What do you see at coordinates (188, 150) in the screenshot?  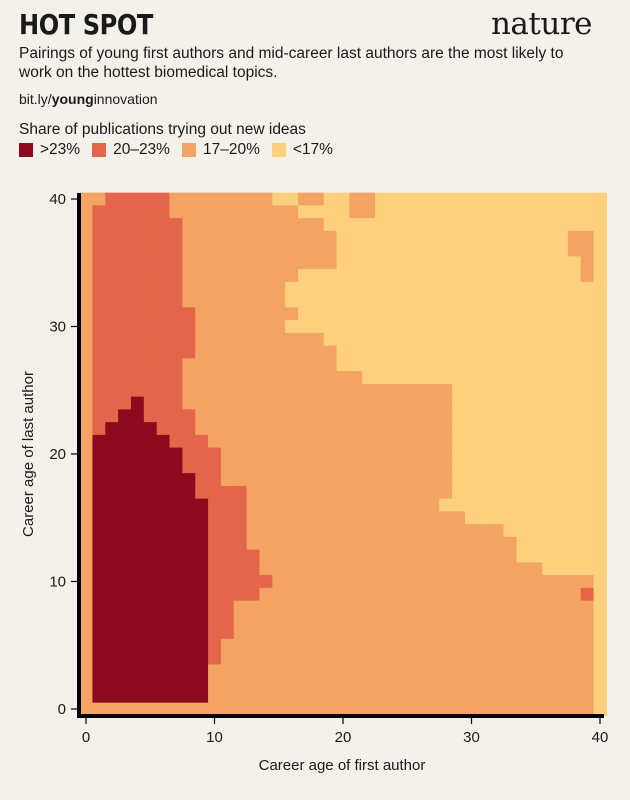 I see `legend-swatch-mid-low` at bounding box center [188, 150].